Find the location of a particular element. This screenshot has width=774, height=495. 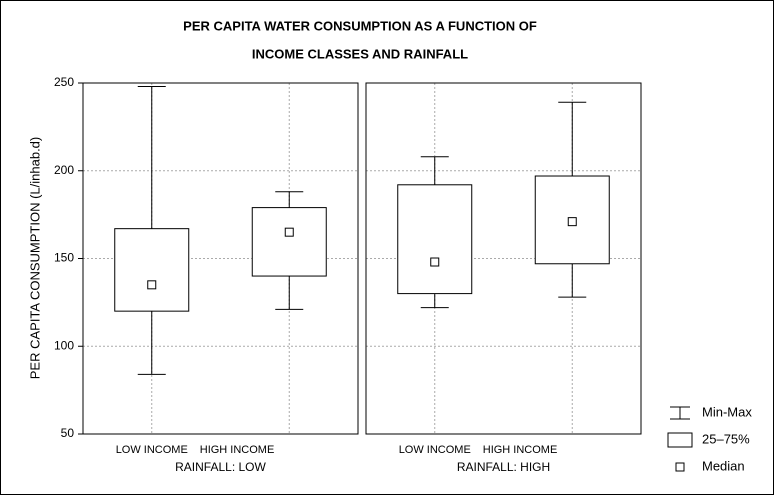

y-tick-label: 50 is located at coordinates (68, 433).